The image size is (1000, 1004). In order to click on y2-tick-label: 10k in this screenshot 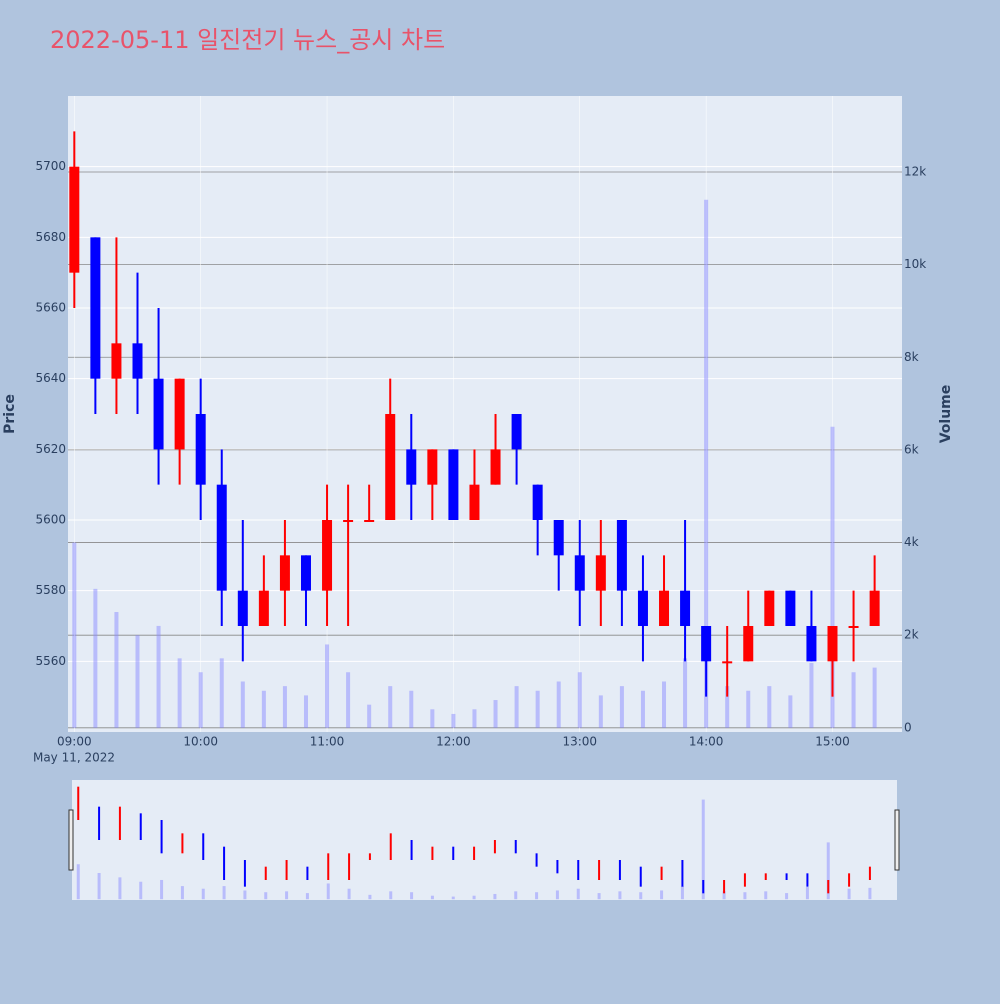, I will do `click(915, 264)`.